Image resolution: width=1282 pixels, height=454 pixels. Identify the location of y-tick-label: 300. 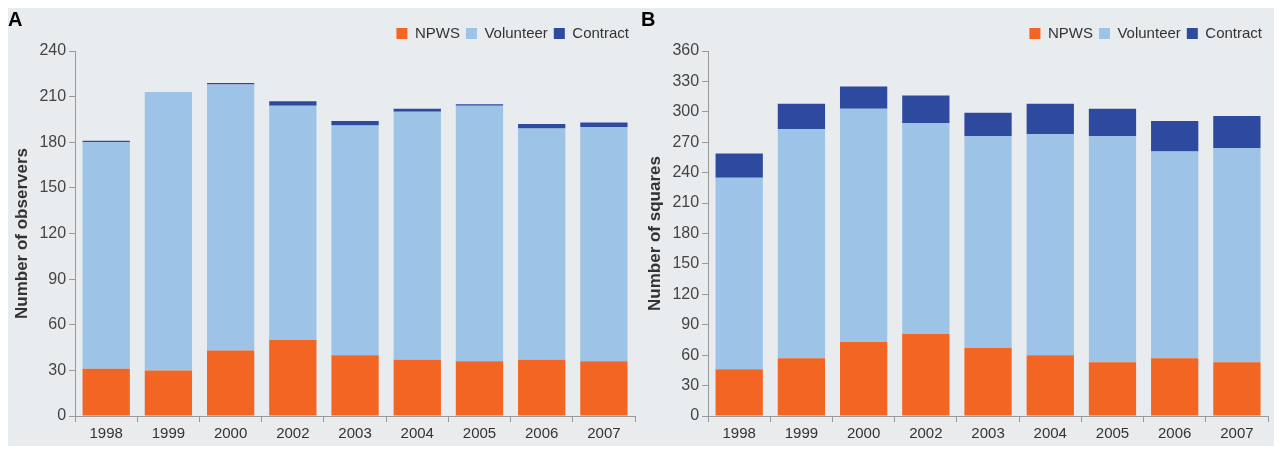
(686, 111).